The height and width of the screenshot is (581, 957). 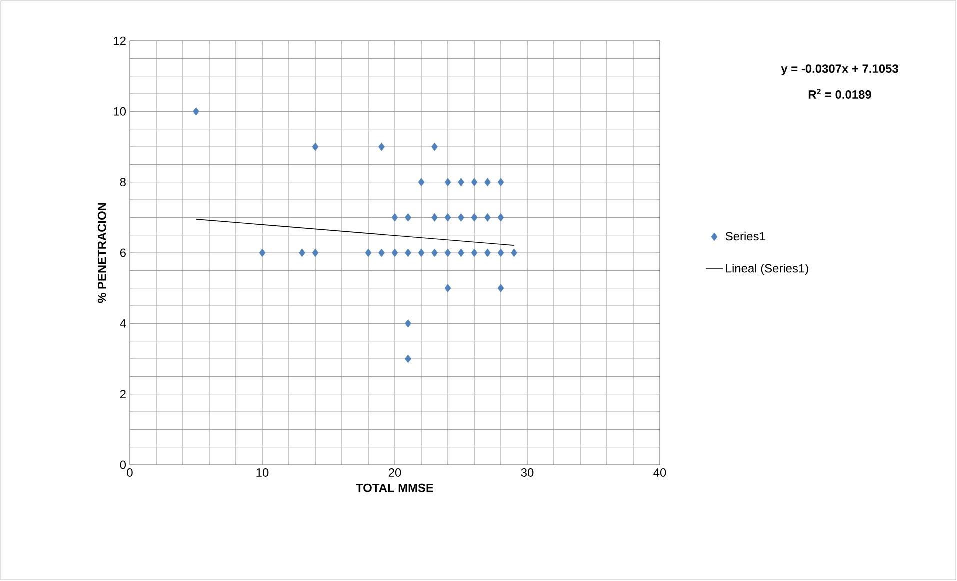 What do you see at coordinates (840, 93) in the screenshot?
I see `text: R$^{2}$ = 0.0189` at bounding box center [840, 93].